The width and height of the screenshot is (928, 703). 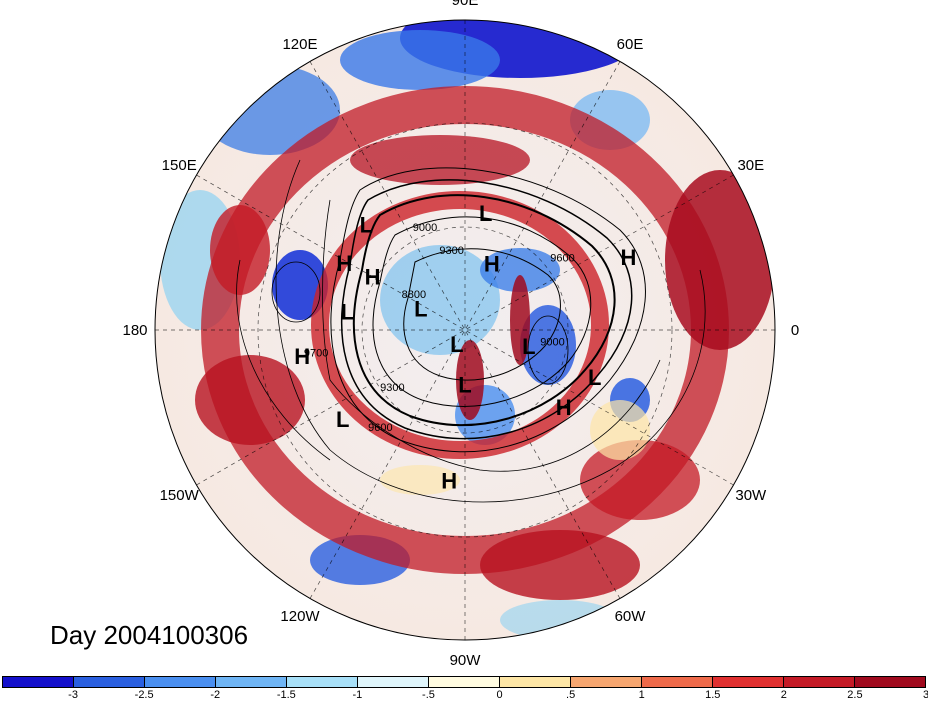 What do you see at coordinates (428, 695) in the screenshot?
I see `colorbar-tick-label: -.5` at bounding box center [428, 695].